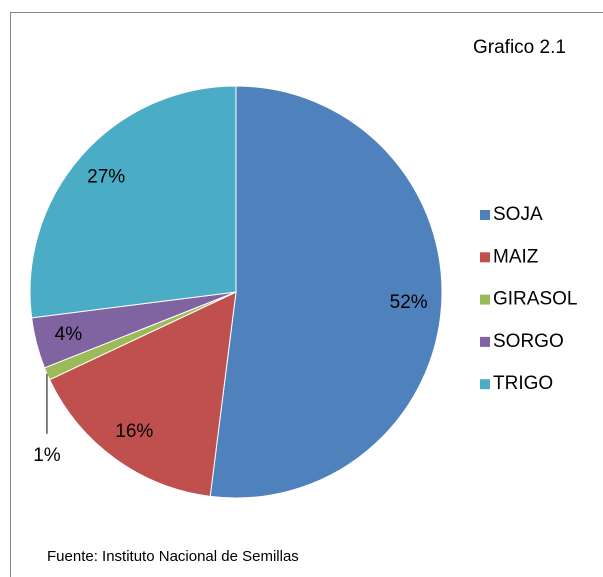 The image size is (603, 577). I want to click on data-label: 1%, so click(47, 455).